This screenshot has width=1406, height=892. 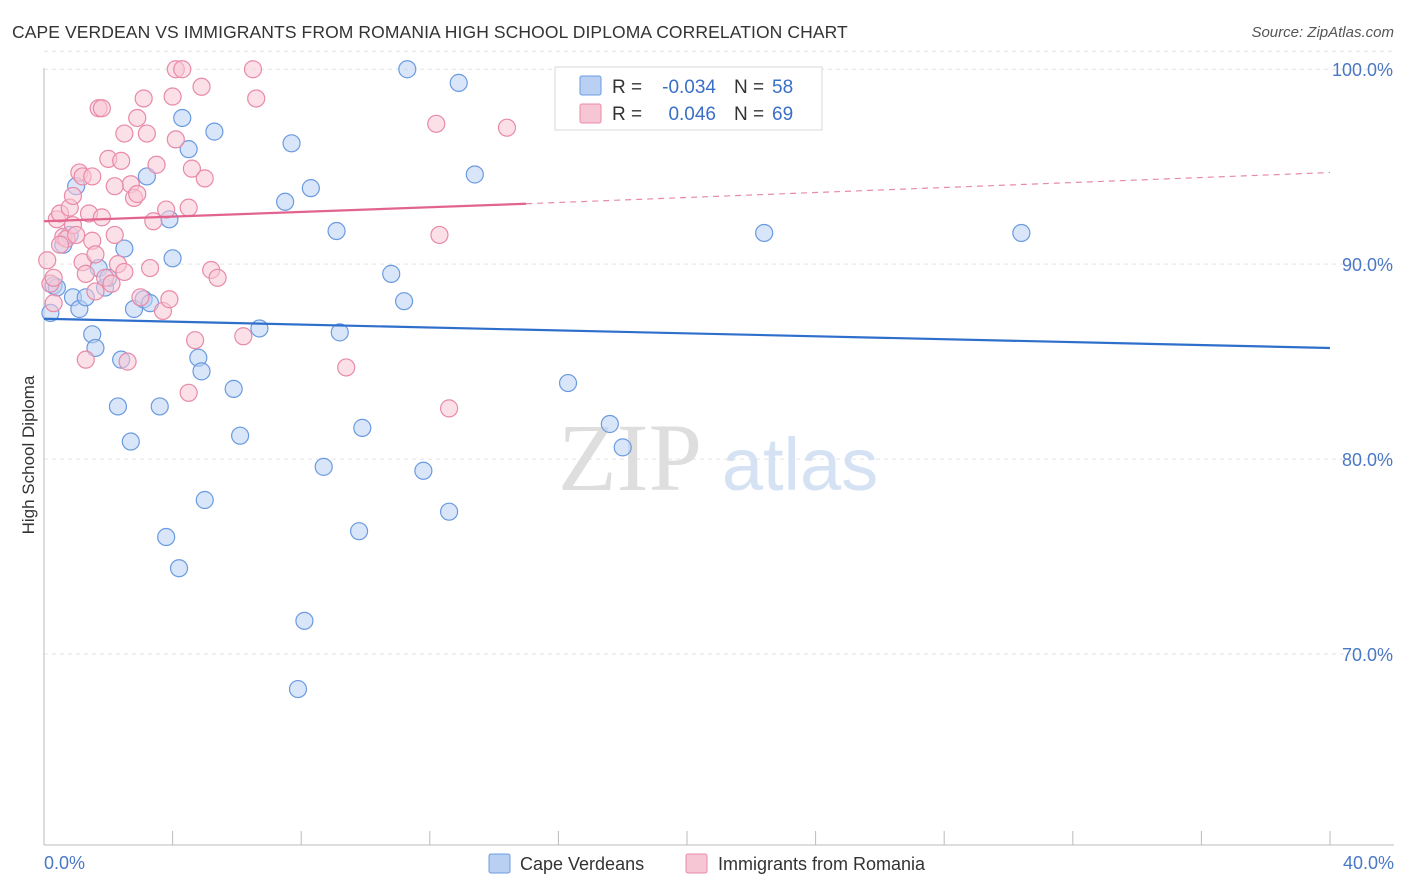 I want to click on legend-n-label-1: N =, so click(x=749, y=87).